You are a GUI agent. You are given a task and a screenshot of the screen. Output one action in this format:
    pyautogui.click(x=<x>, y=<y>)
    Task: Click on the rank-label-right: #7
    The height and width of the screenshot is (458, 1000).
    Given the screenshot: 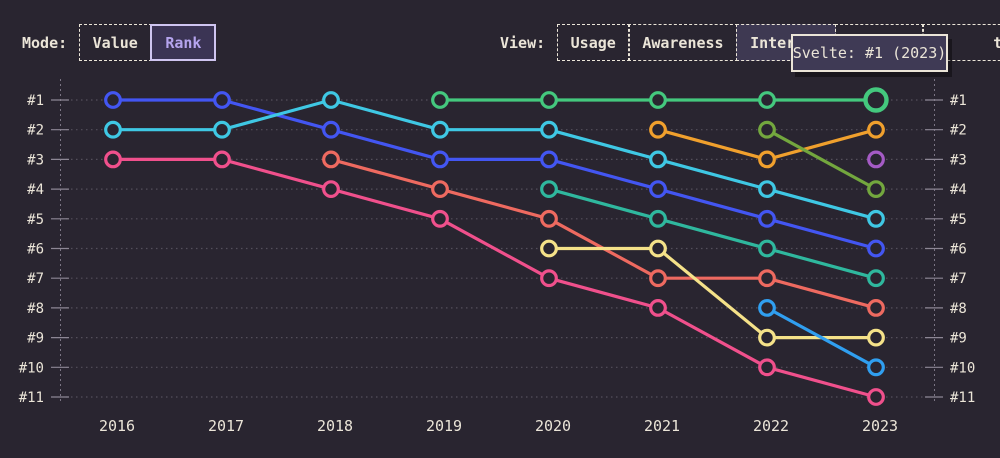 What is the action you would take?
    pyautogui.click(x=958, y=279)
    